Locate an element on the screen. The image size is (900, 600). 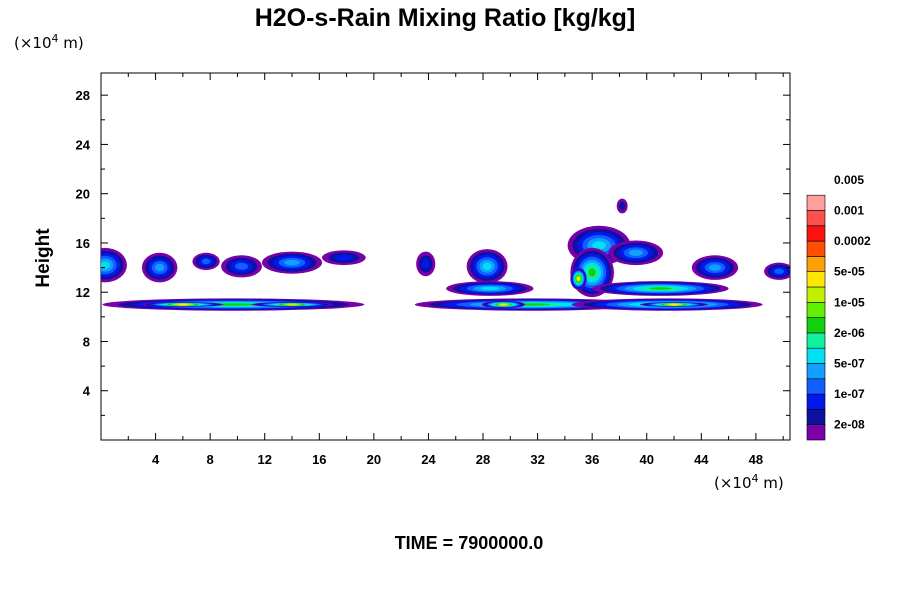
x-tick-label-20: 20 is located at coordinates (374, 459).